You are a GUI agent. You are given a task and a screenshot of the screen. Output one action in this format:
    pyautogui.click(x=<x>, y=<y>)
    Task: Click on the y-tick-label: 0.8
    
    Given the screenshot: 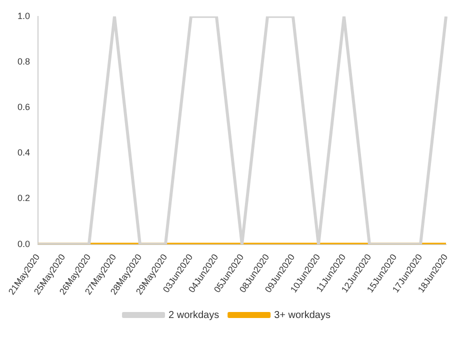 What is the action you would take?
    pyautogui.click(x=23, y=61)
    